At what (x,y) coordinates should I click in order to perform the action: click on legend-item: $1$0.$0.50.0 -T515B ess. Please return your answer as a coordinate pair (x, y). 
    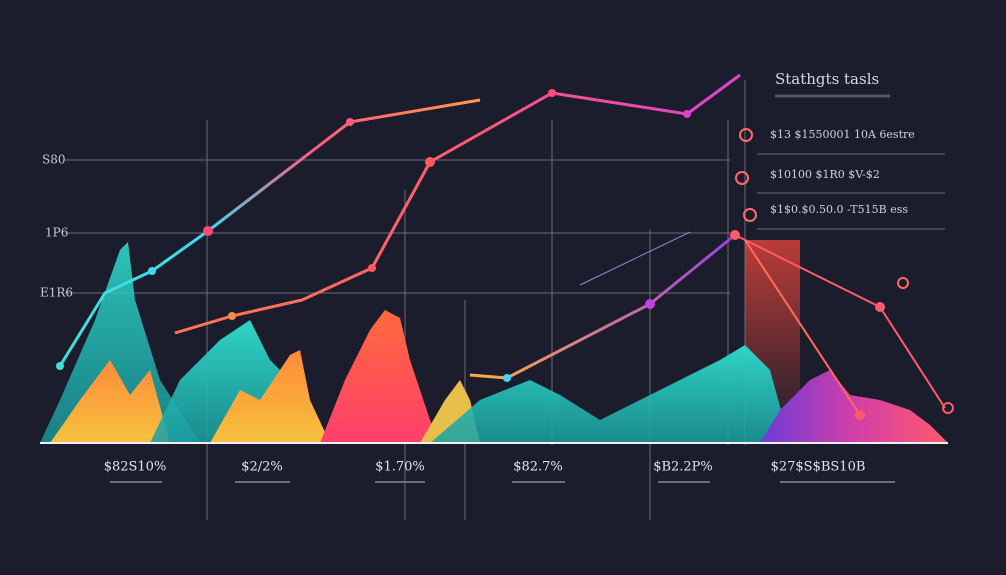
    Looking at the image, I should click on (839, 209).